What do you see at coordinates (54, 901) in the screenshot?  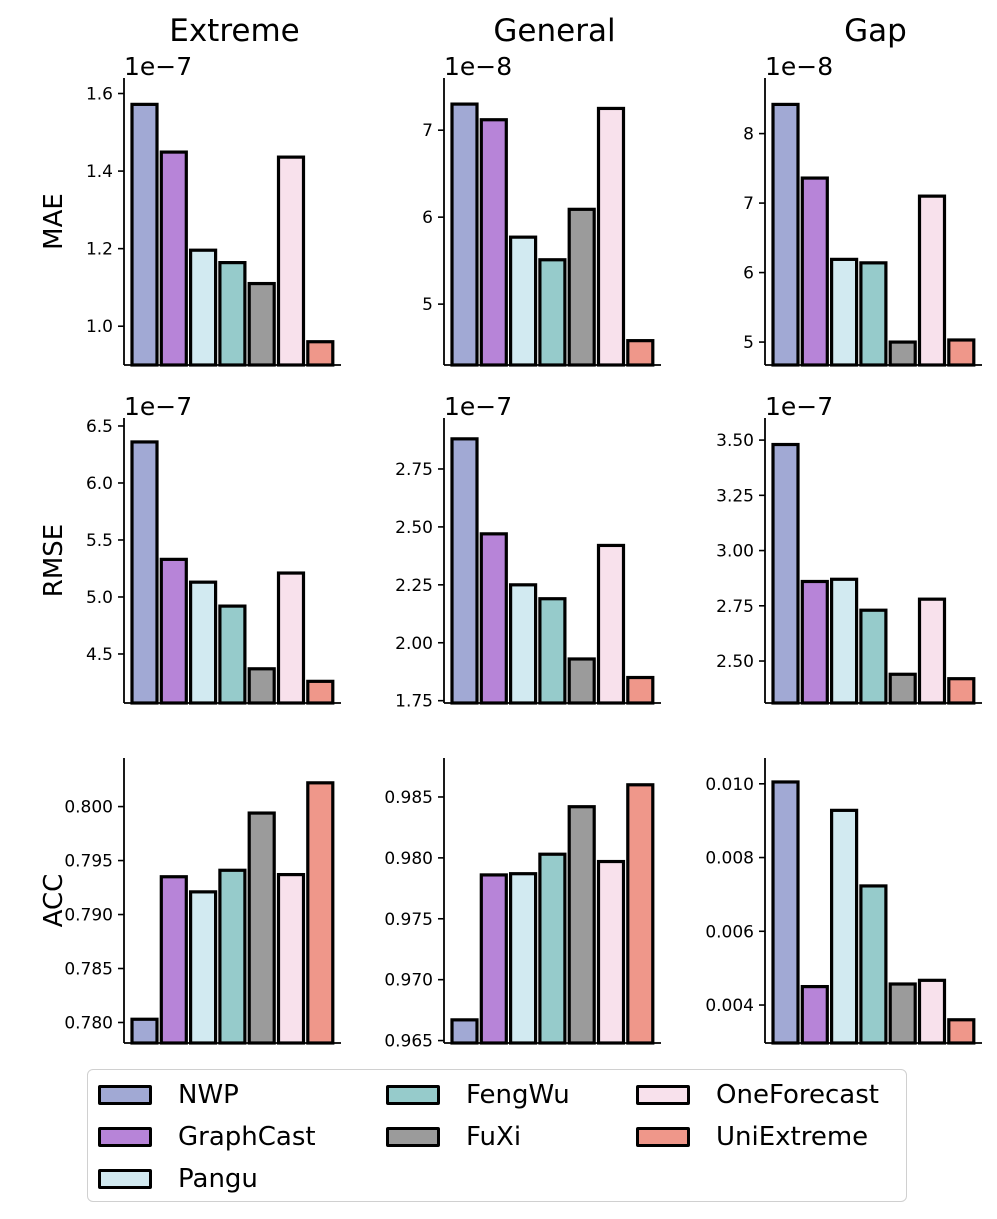 I see `row-label-acc: ACC` at bounding box center [54, 901].